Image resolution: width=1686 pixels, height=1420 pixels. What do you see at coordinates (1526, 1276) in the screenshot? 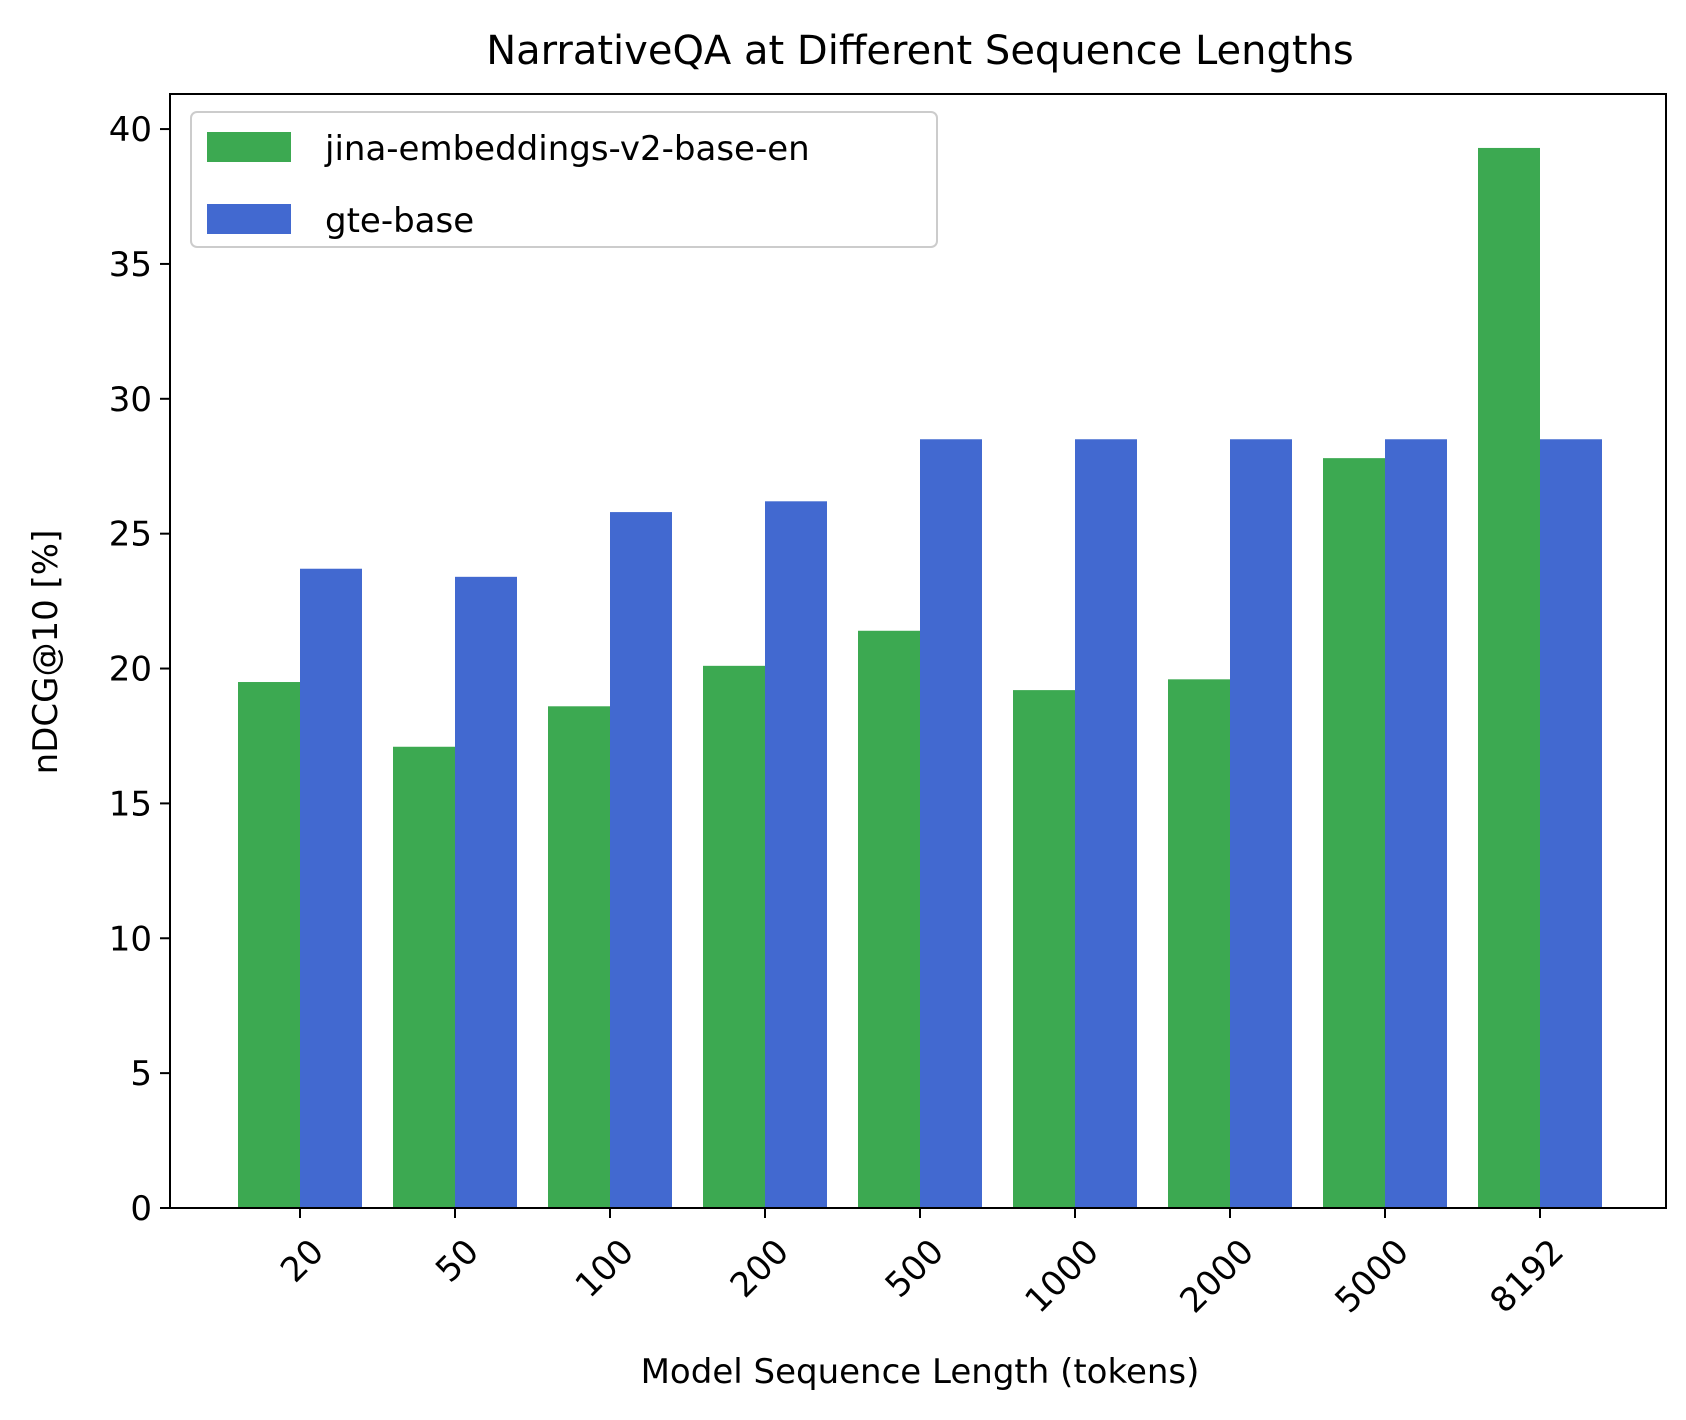
I see `x-tick-label: 8192` at bounding box center [1526, 1276].